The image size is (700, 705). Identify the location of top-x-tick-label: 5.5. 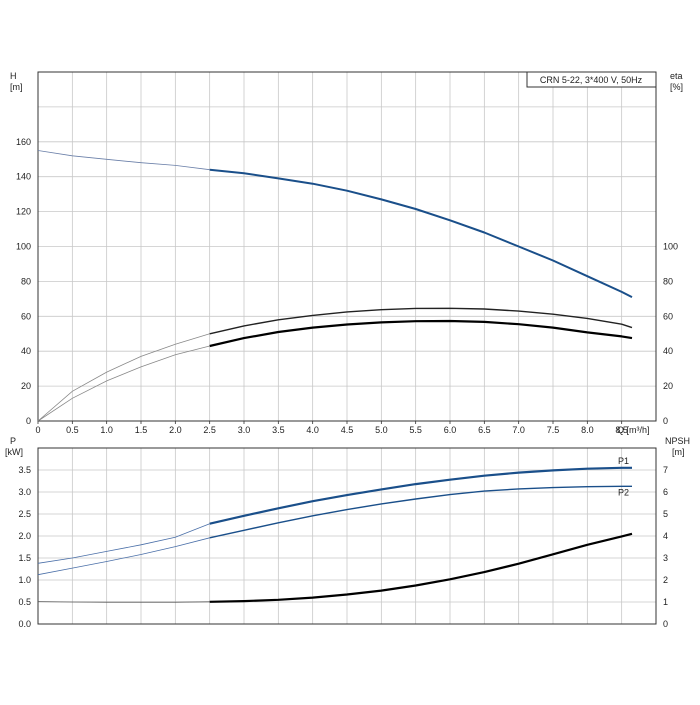
(415, 430).